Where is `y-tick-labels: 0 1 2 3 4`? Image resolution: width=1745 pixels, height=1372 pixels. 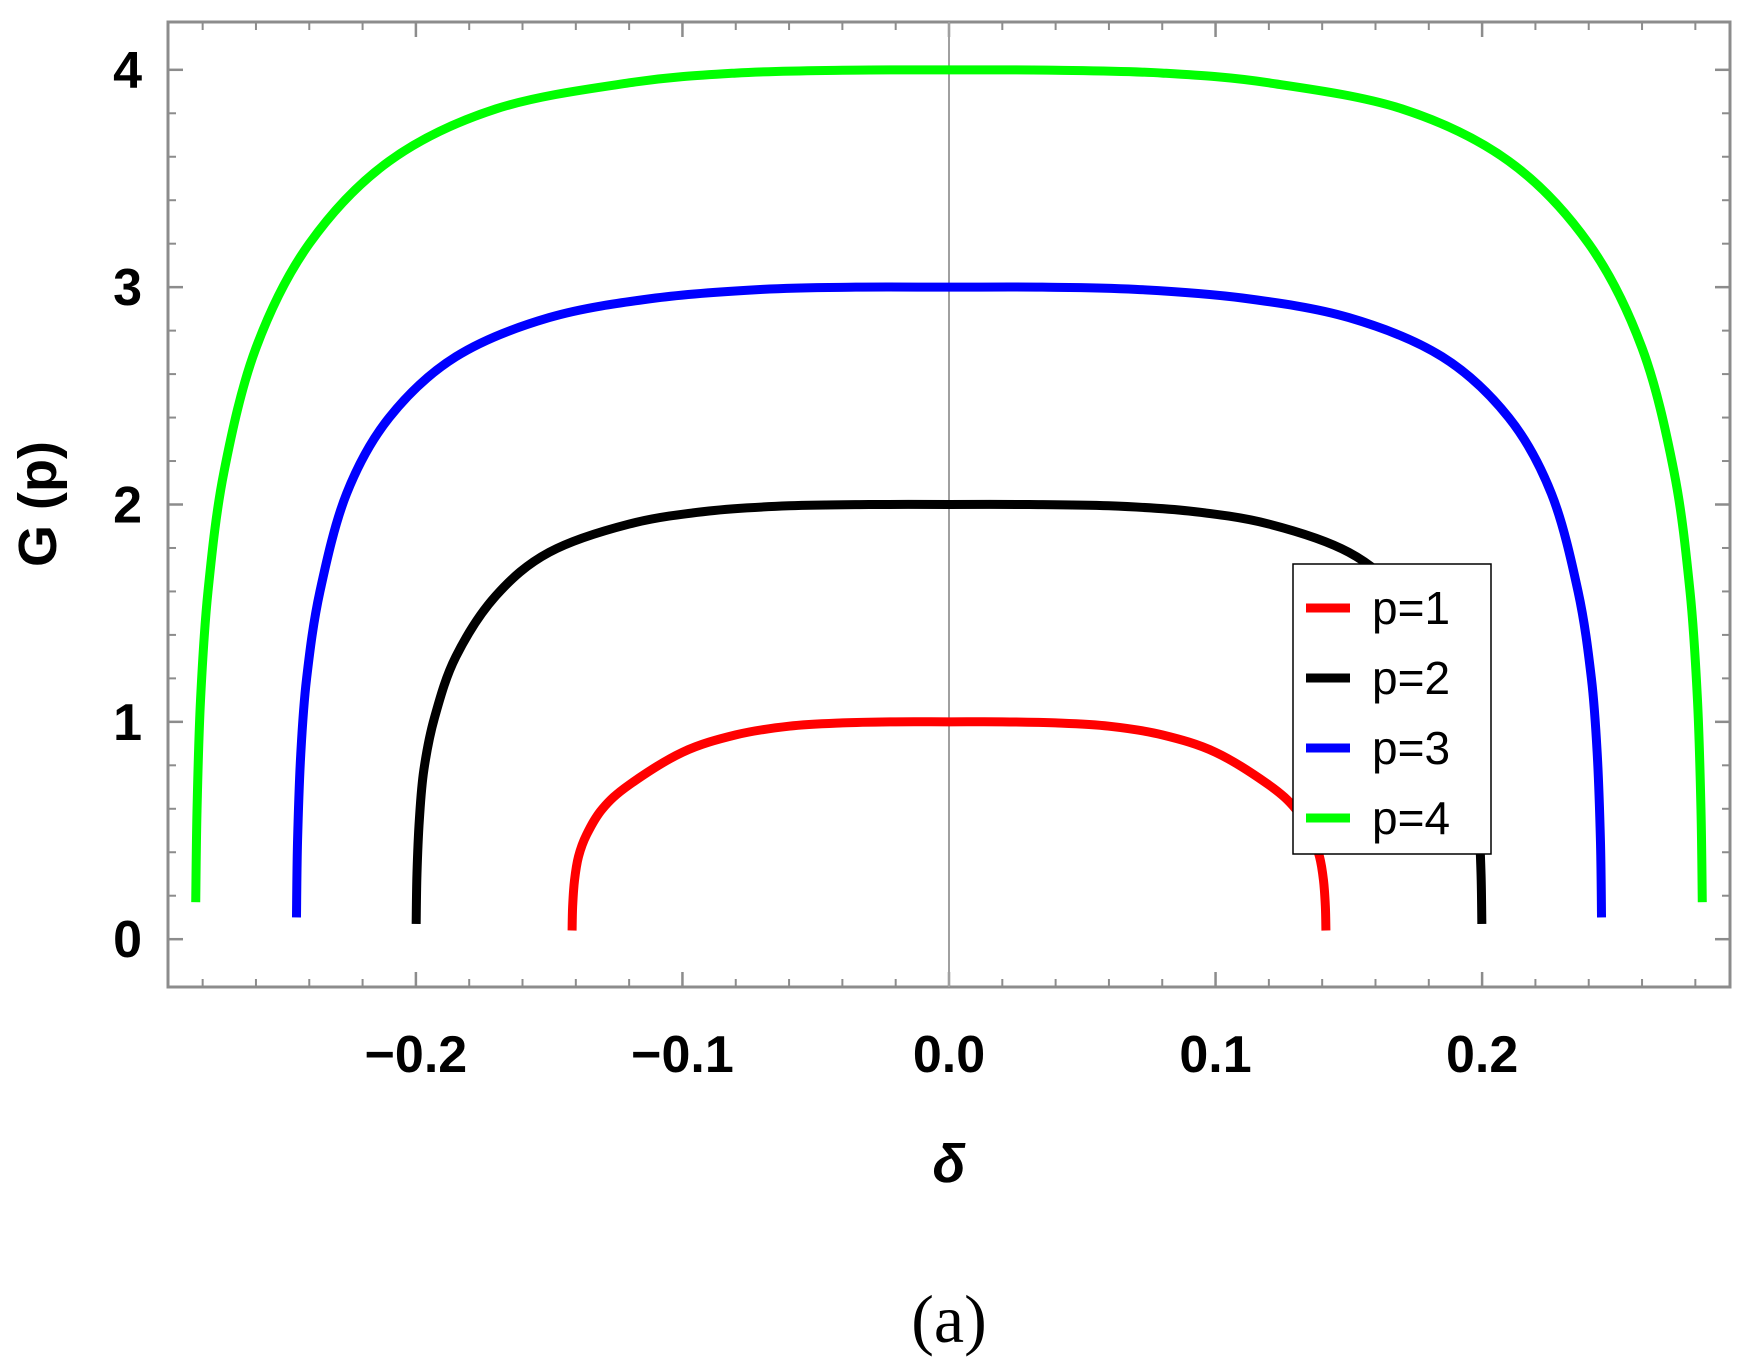
y-tick-labels: 0 1 2 3 4 is located at coordinates (127, 505).